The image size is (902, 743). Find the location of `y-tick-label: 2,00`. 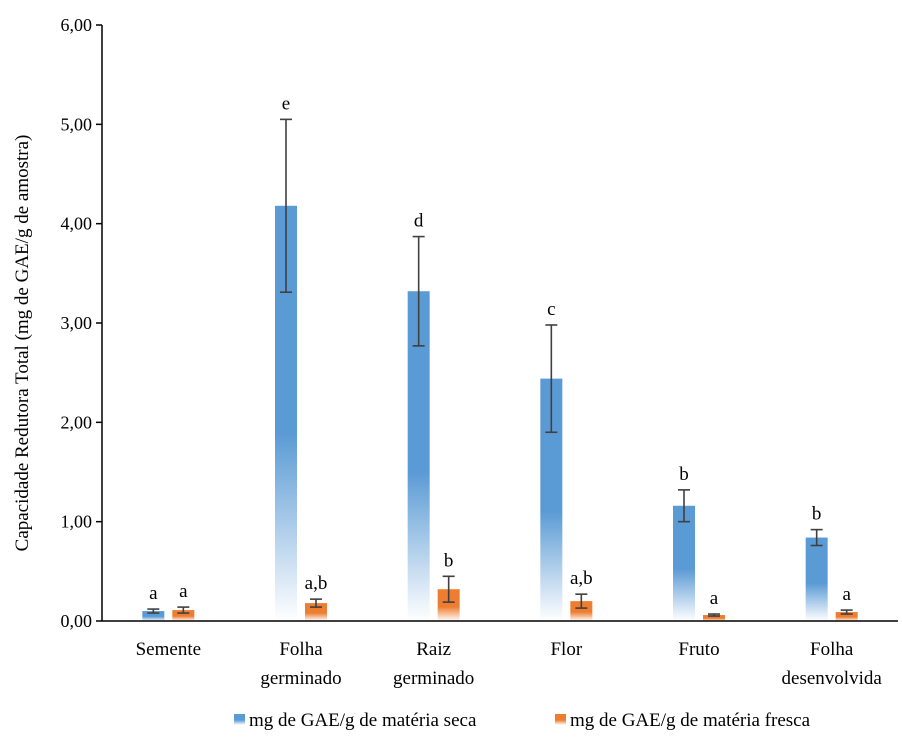

y-tick-label: 2,00 is located at coordinates (77, 422).